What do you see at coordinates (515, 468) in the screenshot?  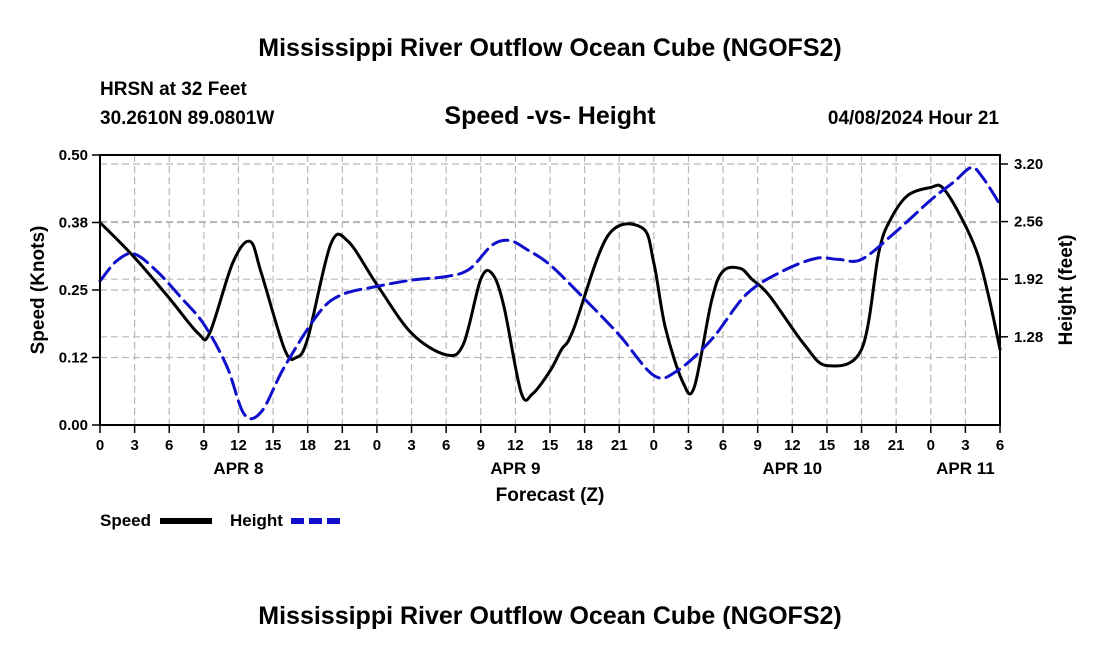 I see `day-label: APR 9` at bounding box center [515, 468].